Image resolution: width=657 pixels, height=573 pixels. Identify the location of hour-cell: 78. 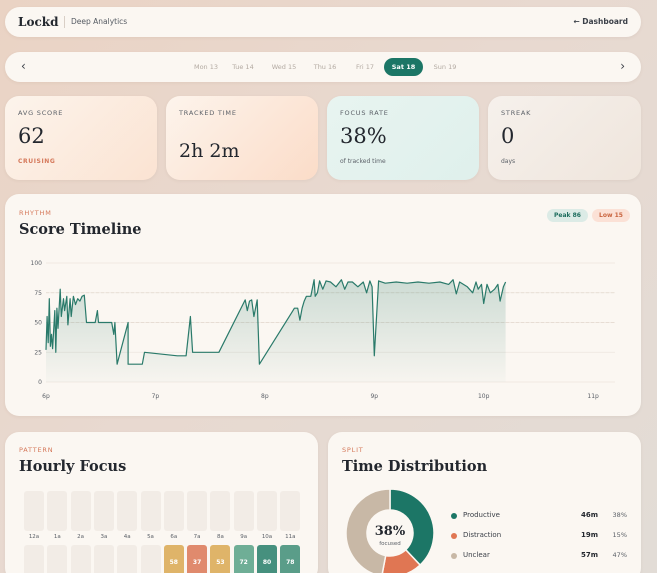
(290, 559).